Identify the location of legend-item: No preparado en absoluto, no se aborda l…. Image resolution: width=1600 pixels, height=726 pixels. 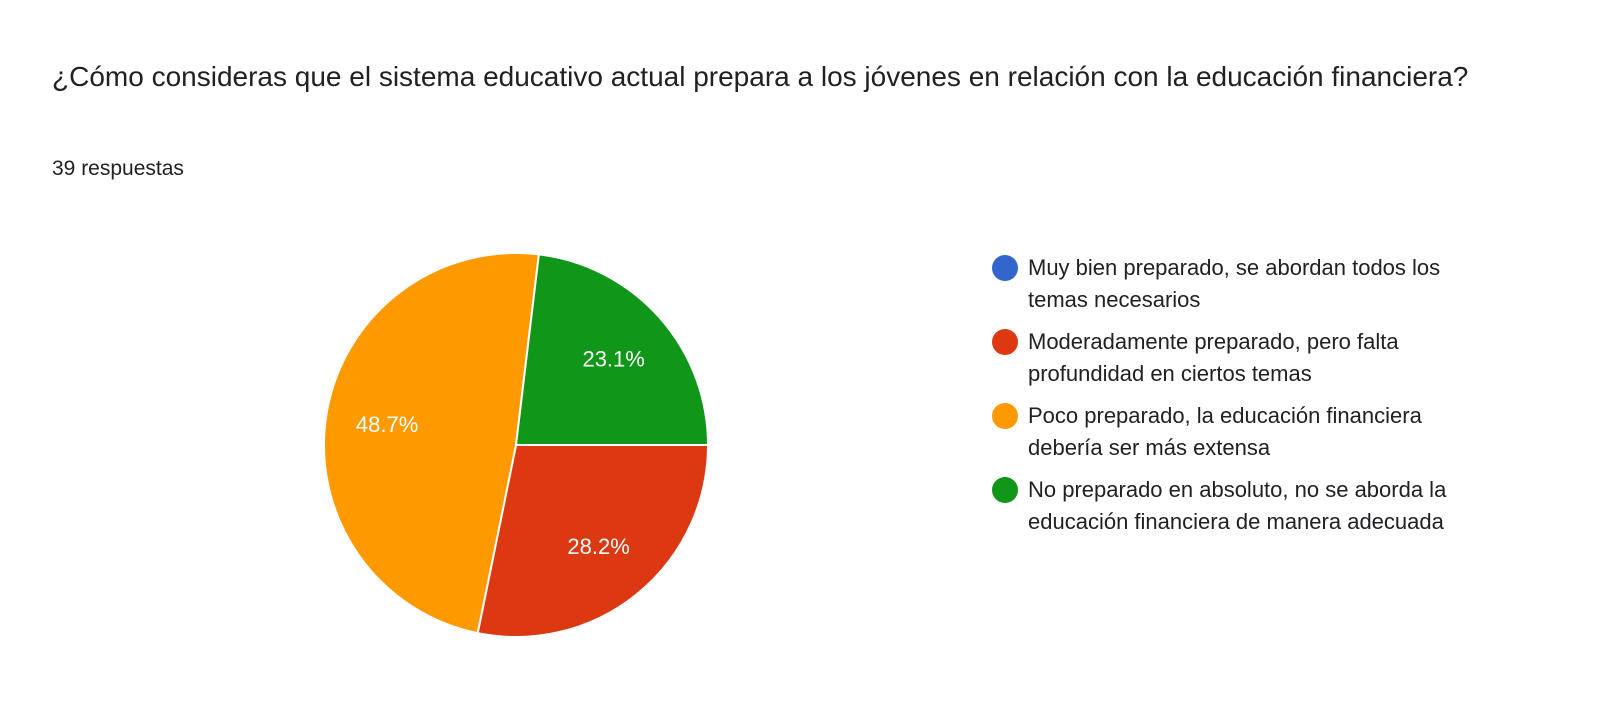
(1245, 506).